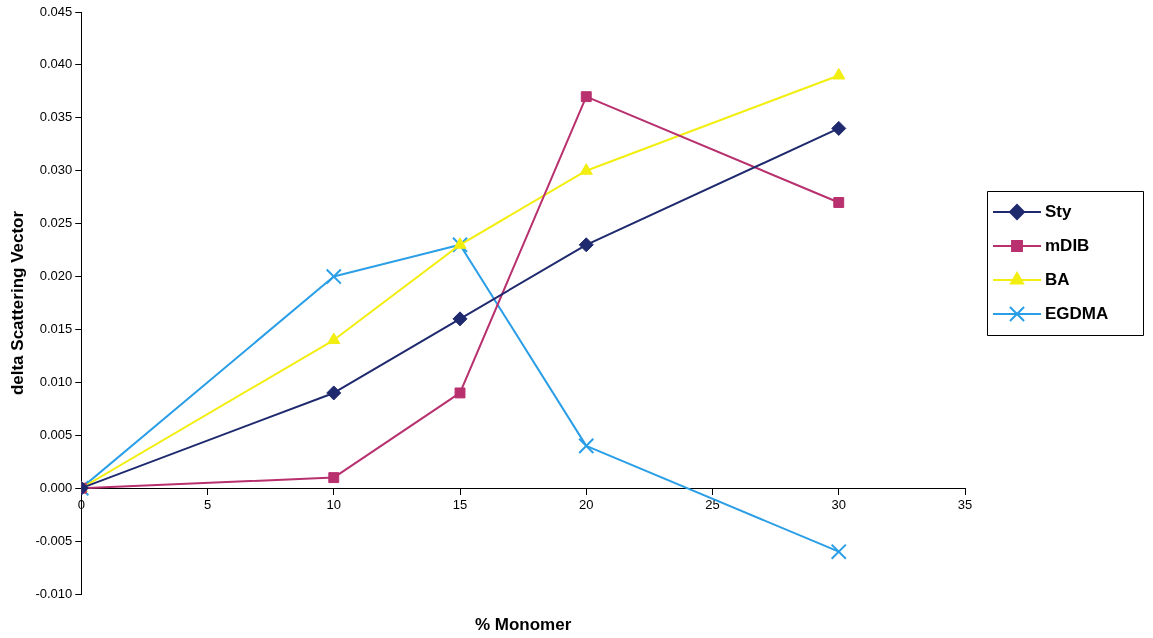 This screenshot has height=638, width=1153. I want to click on y-tick-label: -0.005, so click(54, 540).